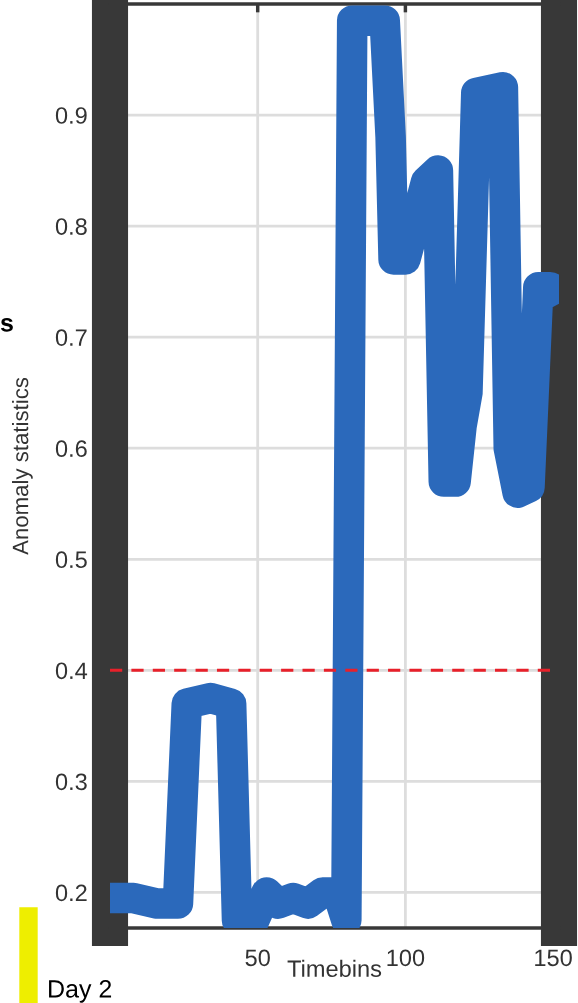 Image resolution: width=578 pixels, height=1003 pixels. I want to click on x-tick-label: 100, so click(406, 958).